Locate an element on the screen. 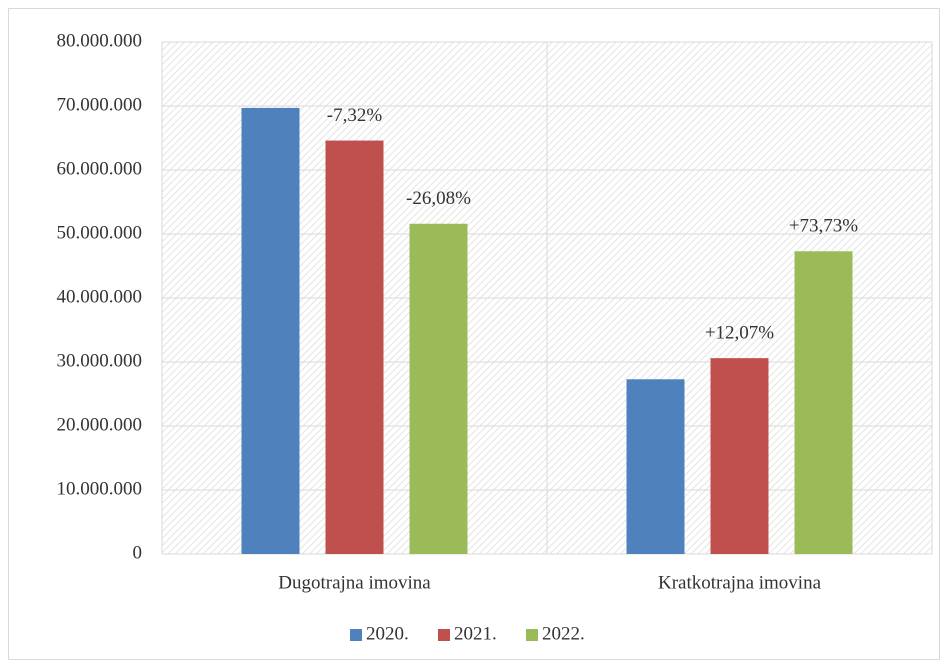 The height and width of the screenshot is (668, 947). y-tick-label: 20.000.000 is located at coordinates (100, 424).